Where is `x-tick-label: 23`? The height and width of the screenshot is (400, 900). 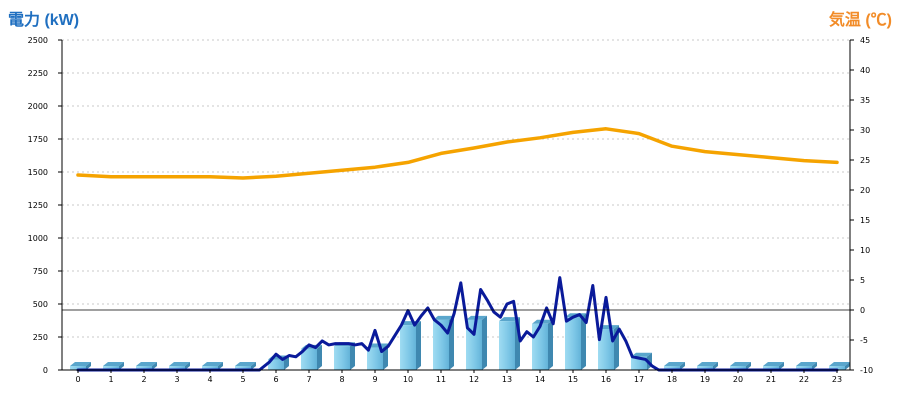 x-tick-label: 23 is located at coordinates (837, 379).